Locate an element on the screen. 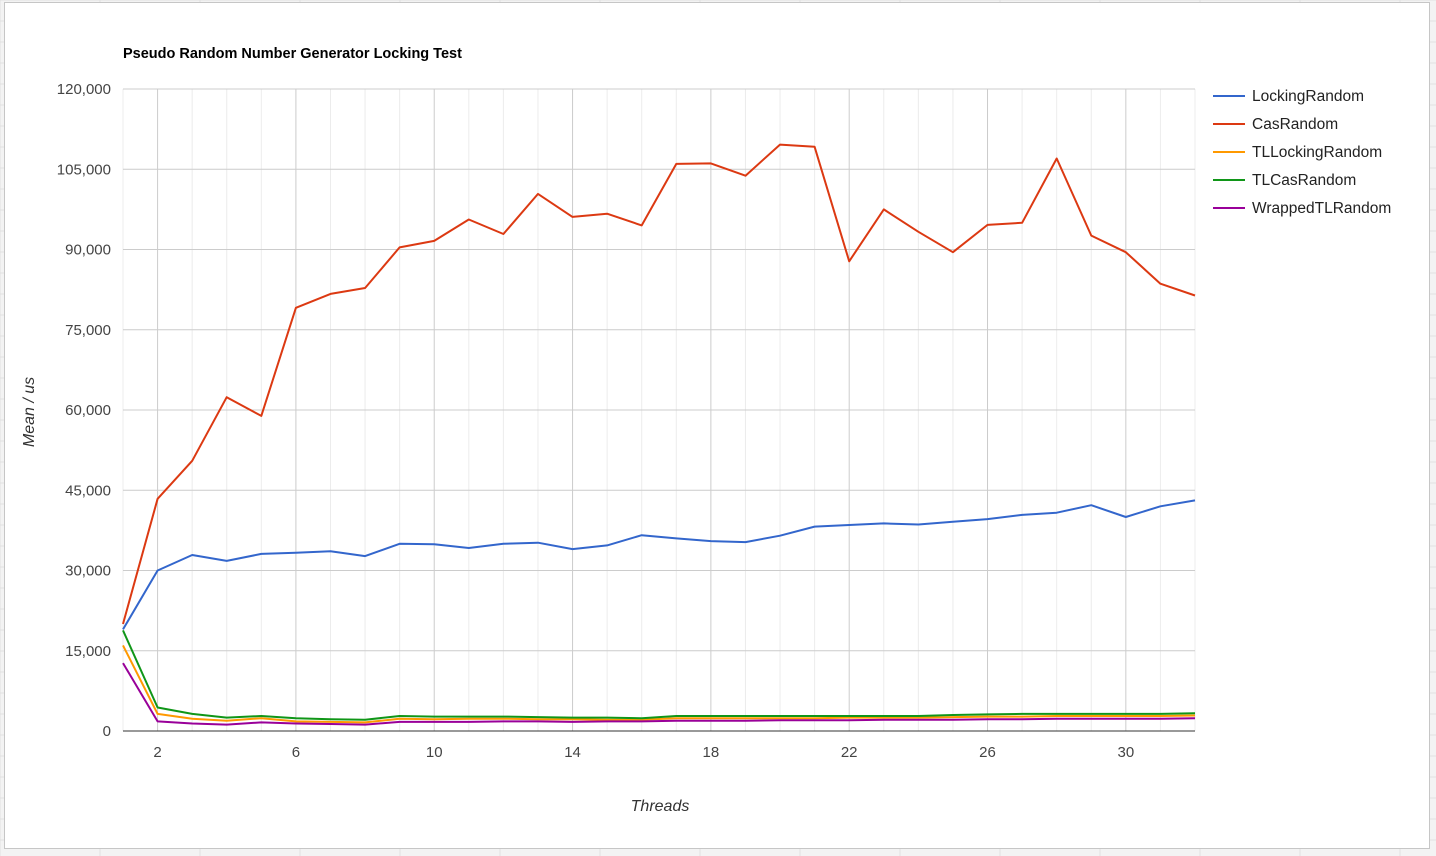  legend-label: TLCasRandom is located at coordinates (1304, 180).